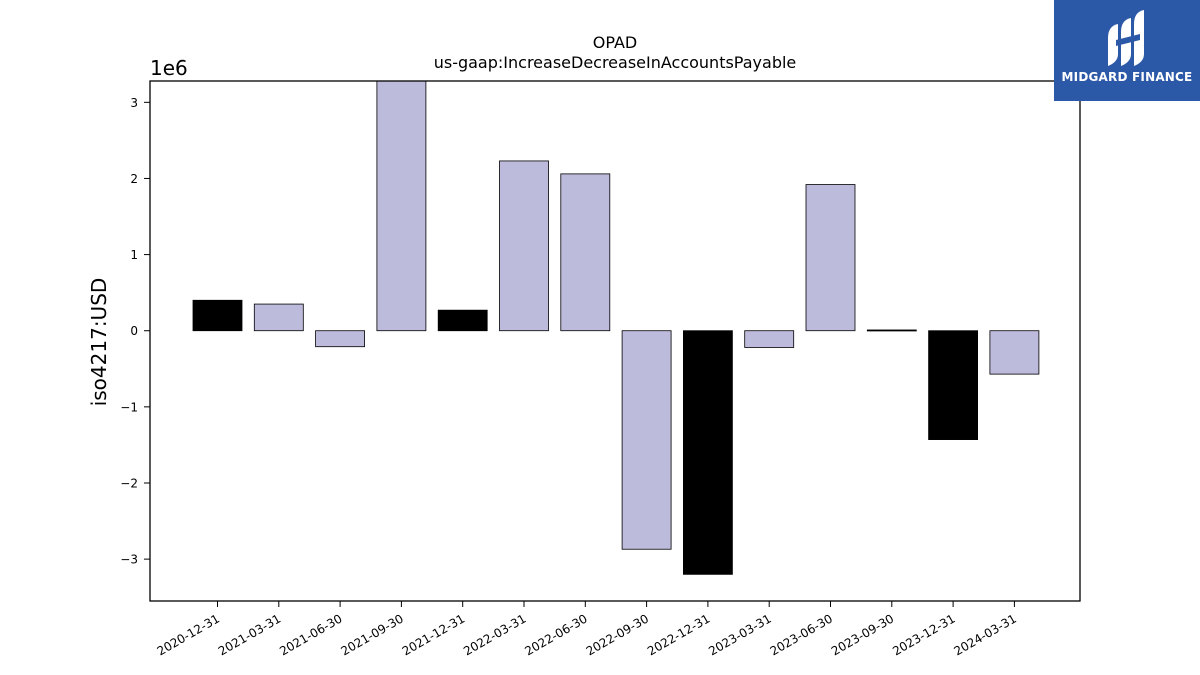 This screenshot has width=1200, height=675. Describe the element at coordinates (617, 634) in the screenshot. I see `x-tick-label: 2022-09-30` at that location.